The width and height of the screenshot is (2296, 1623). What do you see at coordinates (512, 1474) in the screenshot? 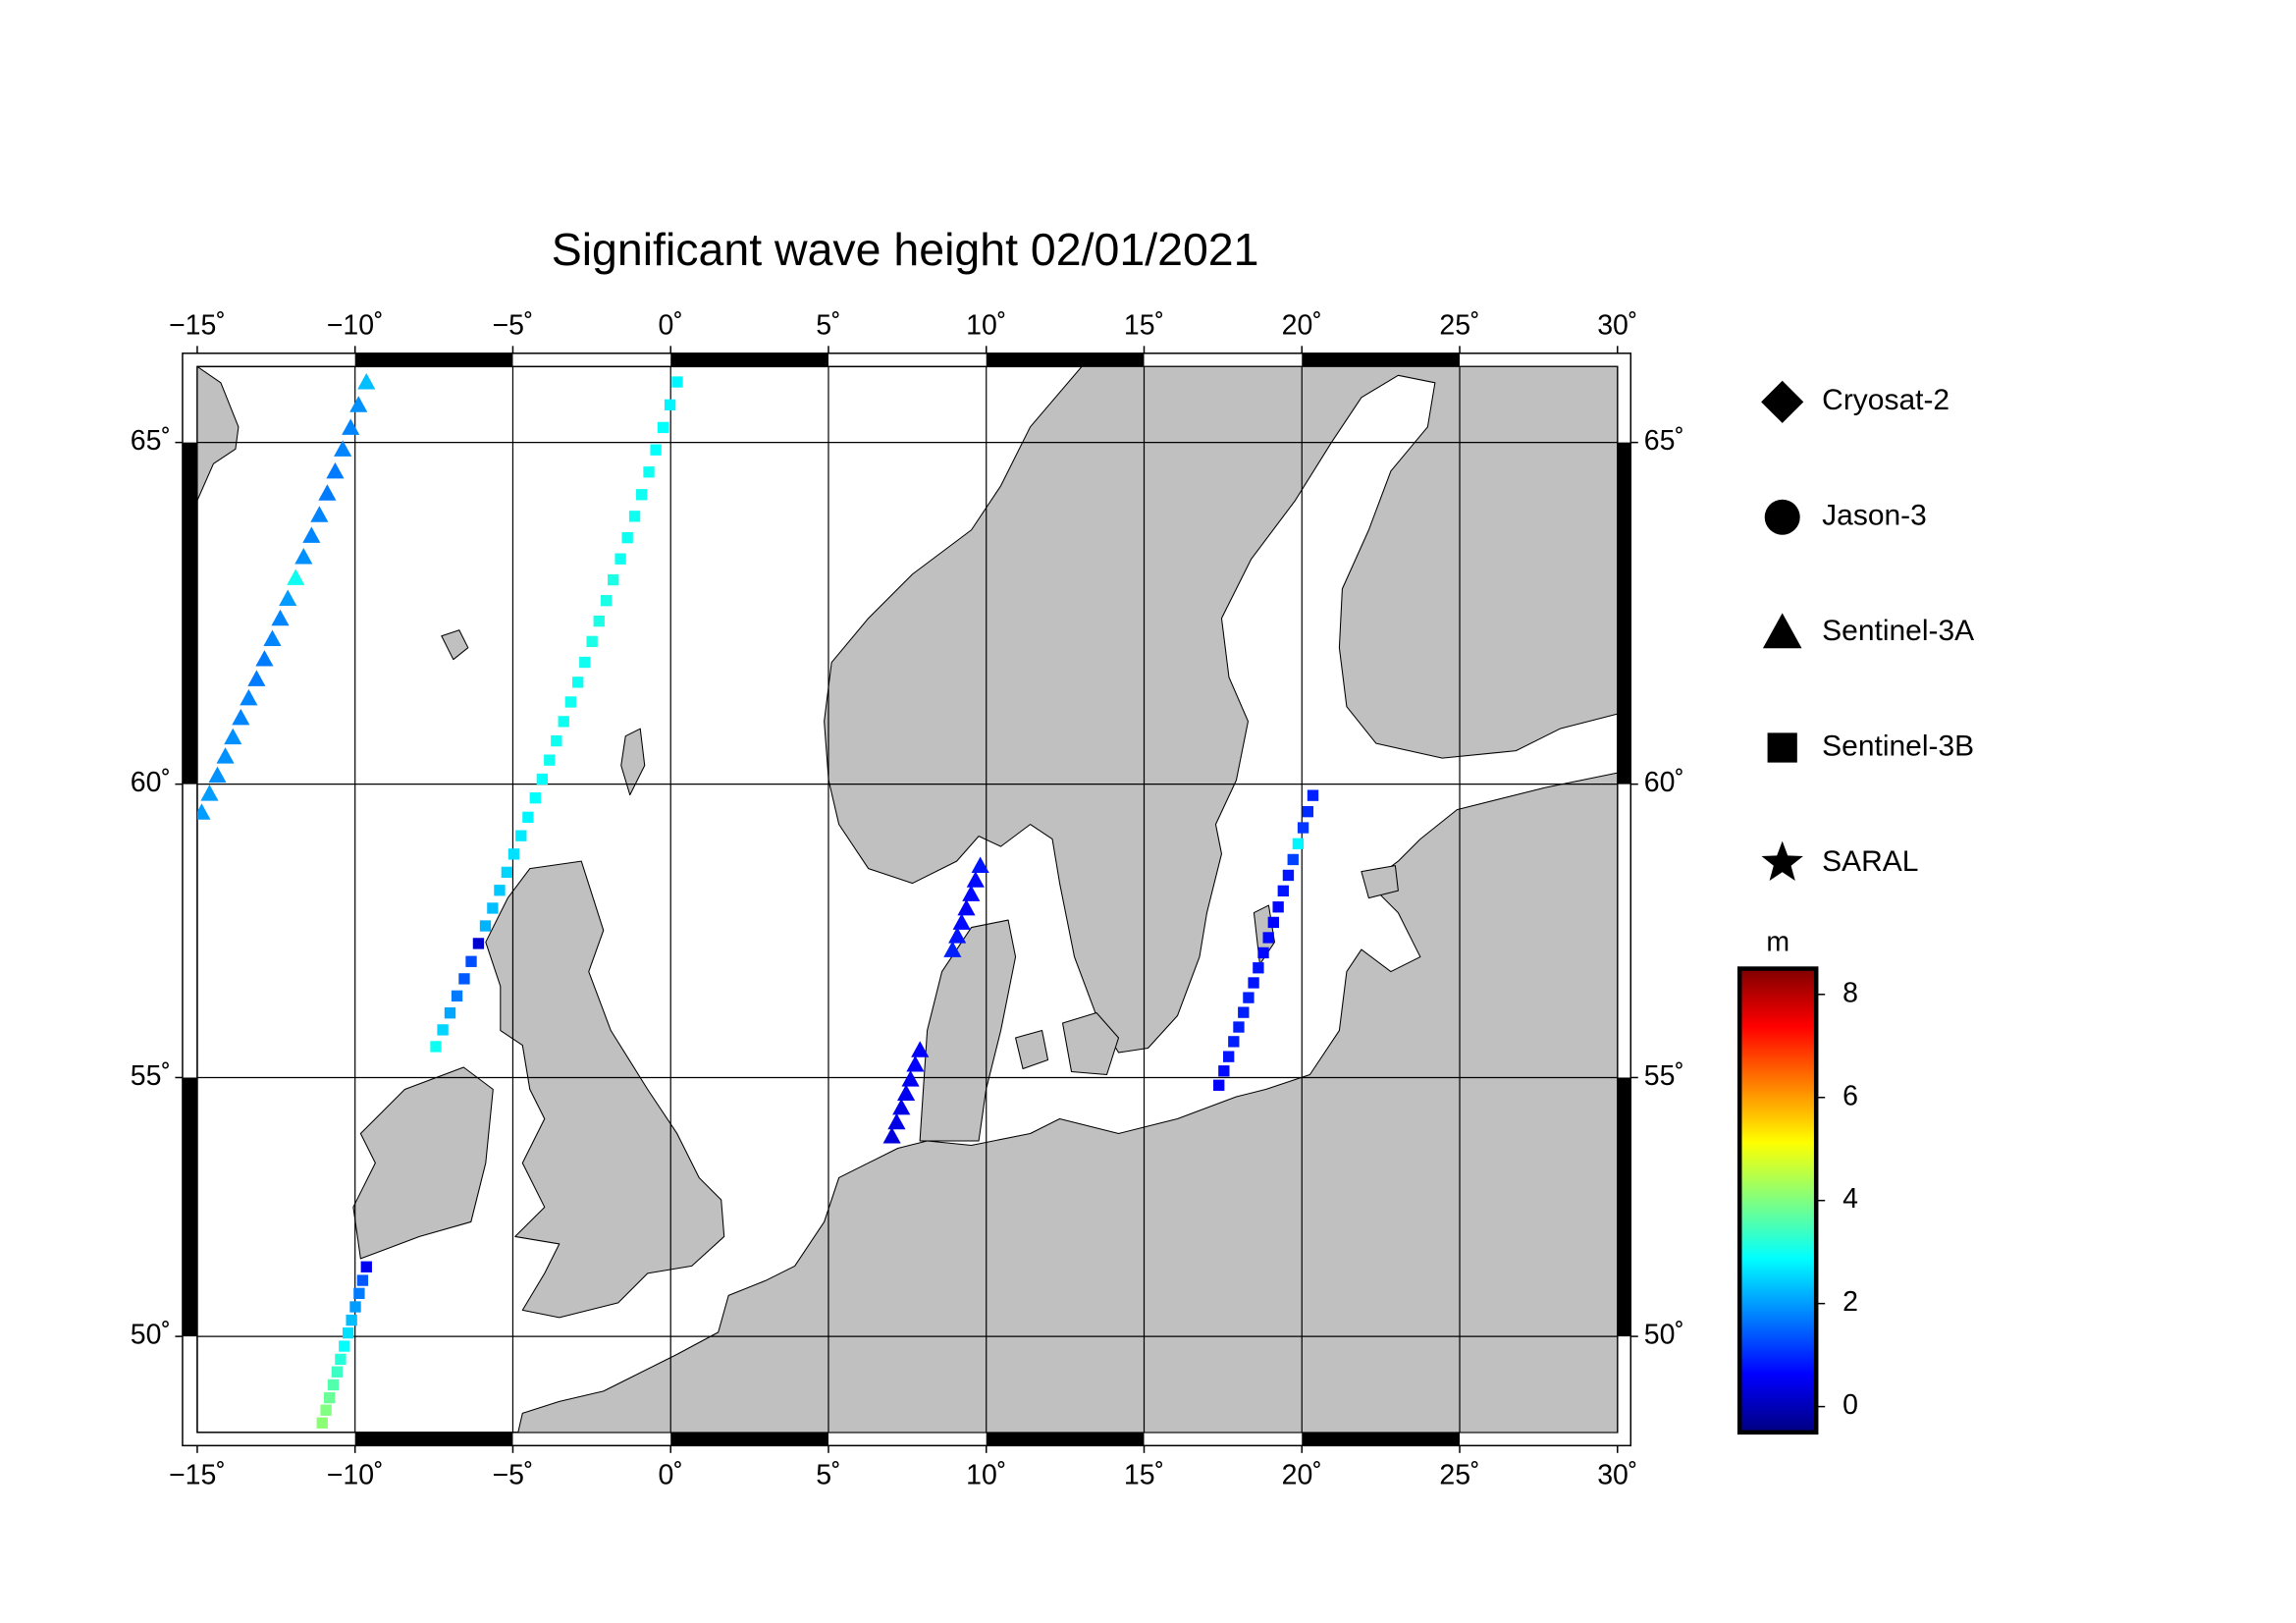
I see `x-tick-label: −5˚` at bounding box center [512, 1474].